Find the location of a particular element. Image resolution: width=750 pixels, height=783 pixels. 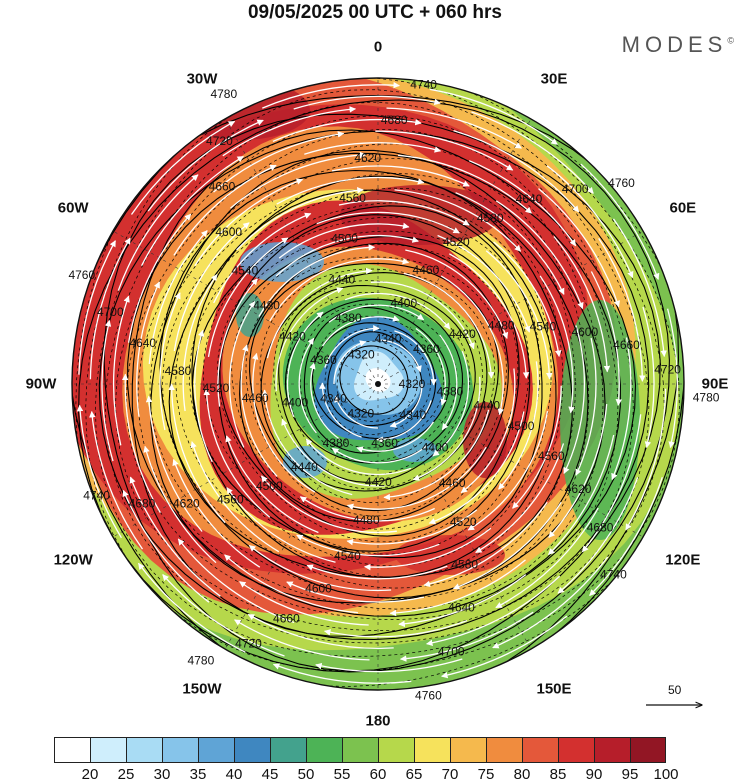

longitude-label: 90E is located at coordinates (715, 384).